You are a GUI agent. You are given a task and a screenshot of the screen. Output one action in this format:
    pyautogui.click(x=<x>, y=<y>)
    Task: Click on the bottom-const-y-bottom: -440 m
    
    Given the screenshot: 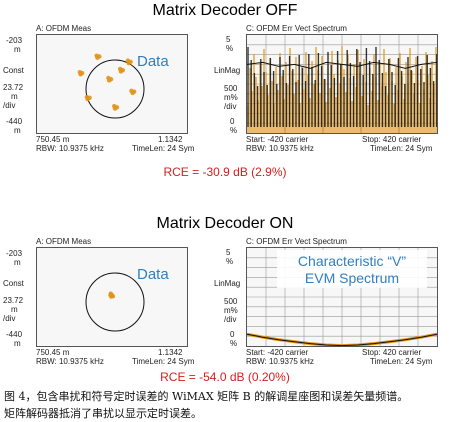 What is the action you would take?
    pyautogui.click(x=14, y=339)
    